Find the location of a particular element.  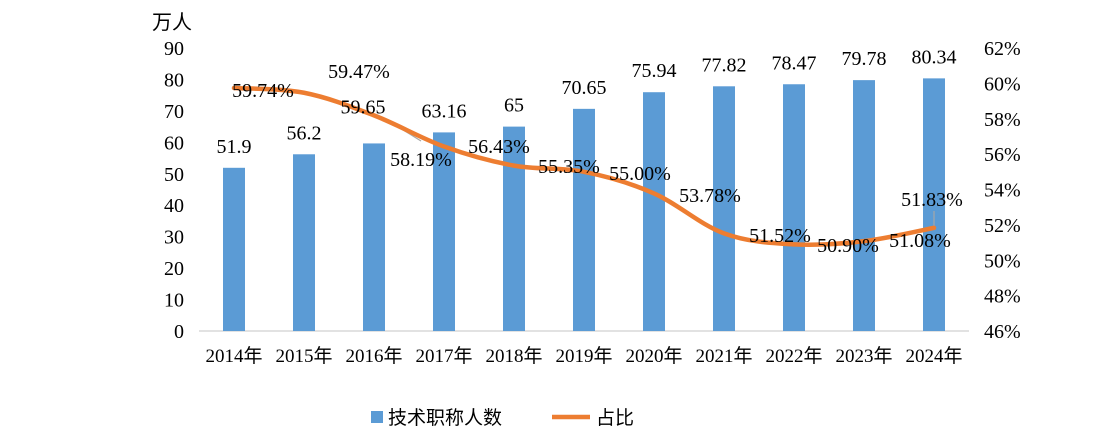

line-data-label: 53.78% is located at coordinates (710, 196).